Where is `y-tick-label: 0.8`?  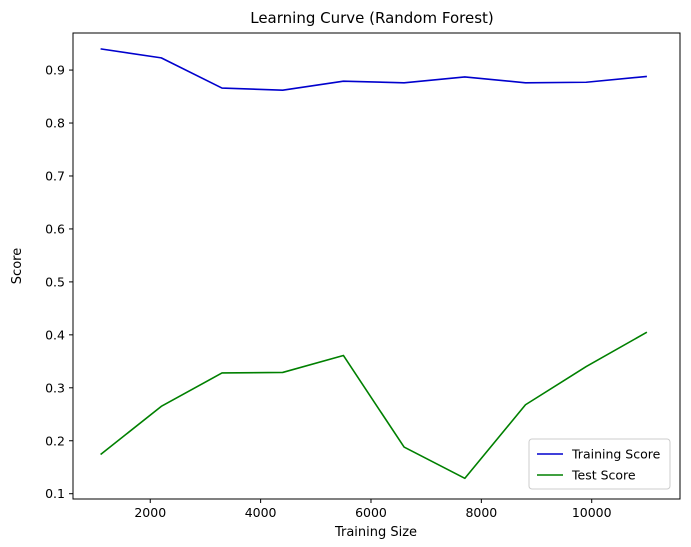
y-tick-label: 0.8 is located at coordinates (55, 123).